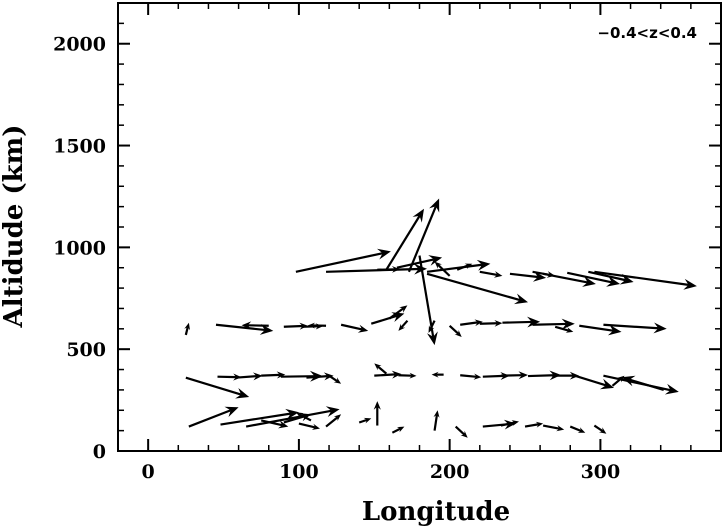  What do you see at coordinates (647, 33) in the screenshot?
I see `range-annotation: −0.4<z<0.4` at bounding box center [647, 33].